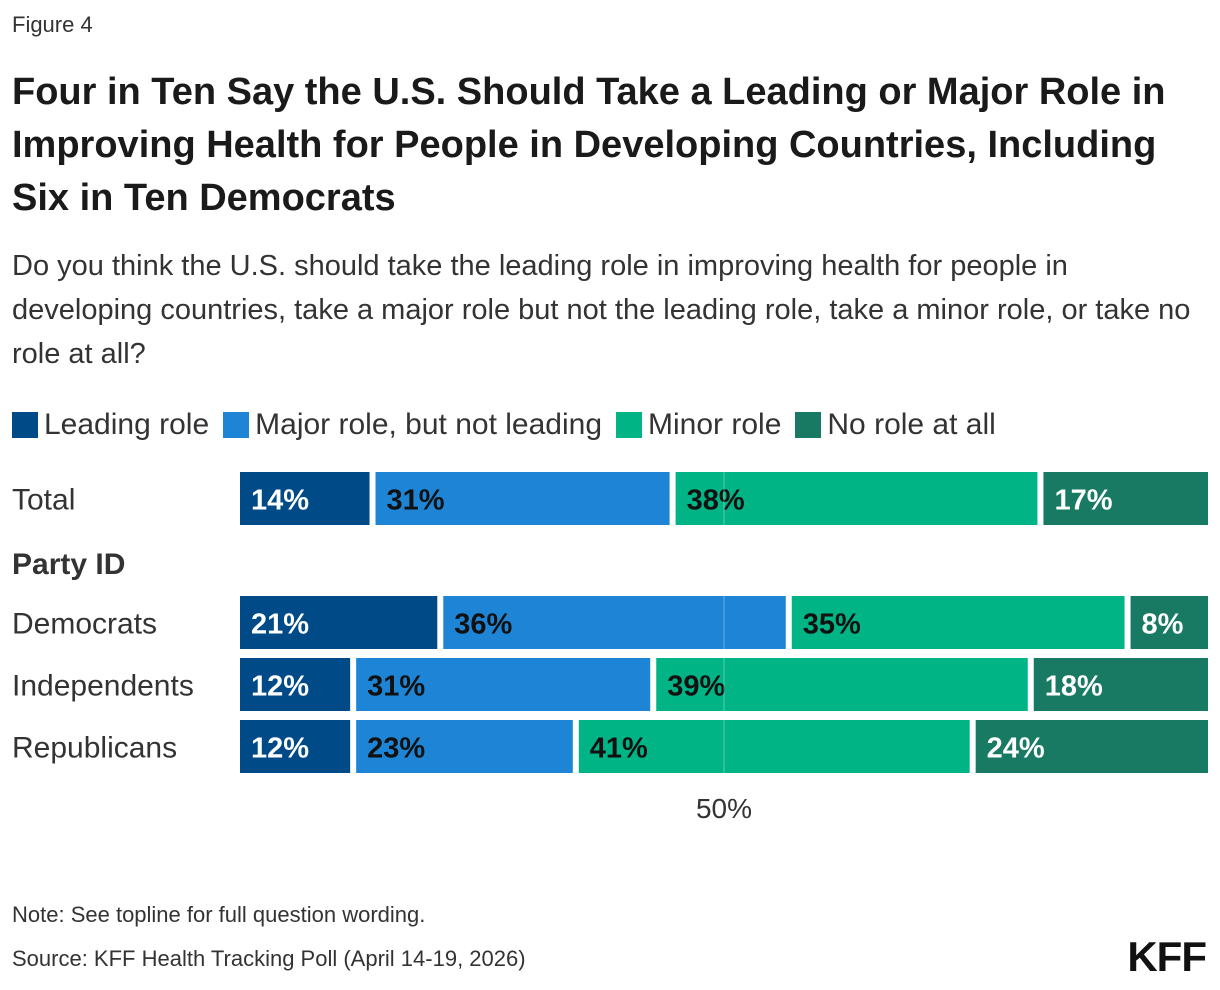  What do you see at coordinates (280, 625) in the screenshot?
I see `data-label-democrats-leading-role: 21%` at bounding box center [280, 625].